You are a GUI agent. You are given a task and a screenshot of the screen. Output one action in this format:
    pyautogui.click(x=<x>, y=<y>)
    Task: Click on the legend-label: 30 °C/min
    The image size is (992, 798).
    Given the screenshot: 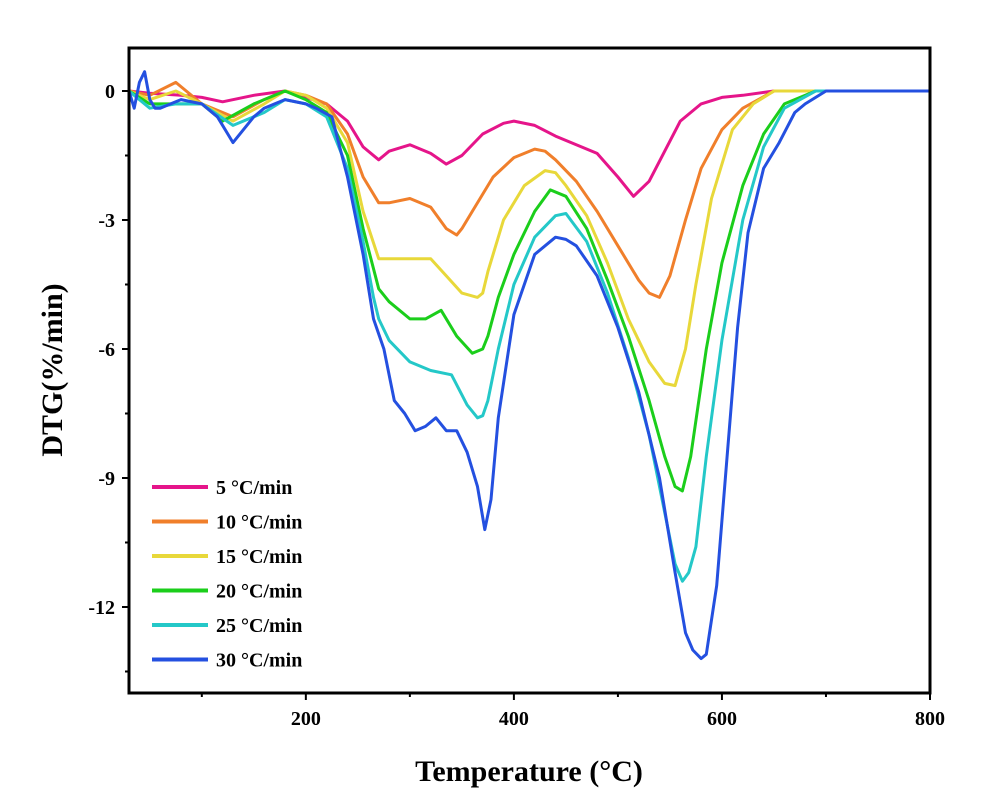 What is the action you would take?
    pyautogui.click(x=259, y=661)
    